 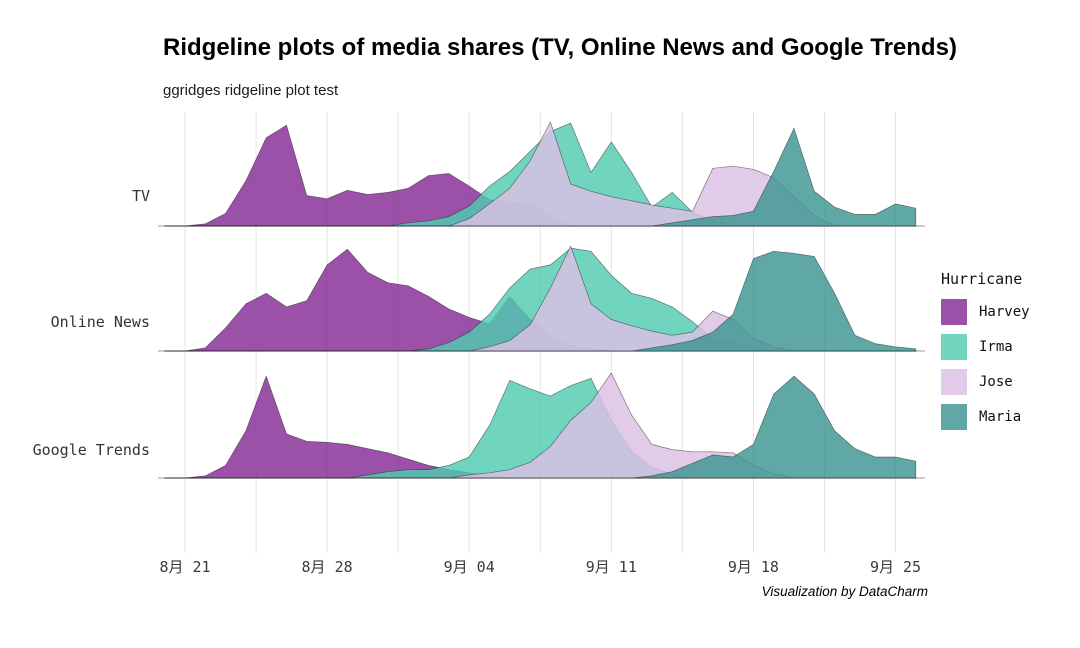 What do you see at coordinates (954, 312) in the screenshot?
I see `legend-swatch-harvey` at bounding box center [954, 312].